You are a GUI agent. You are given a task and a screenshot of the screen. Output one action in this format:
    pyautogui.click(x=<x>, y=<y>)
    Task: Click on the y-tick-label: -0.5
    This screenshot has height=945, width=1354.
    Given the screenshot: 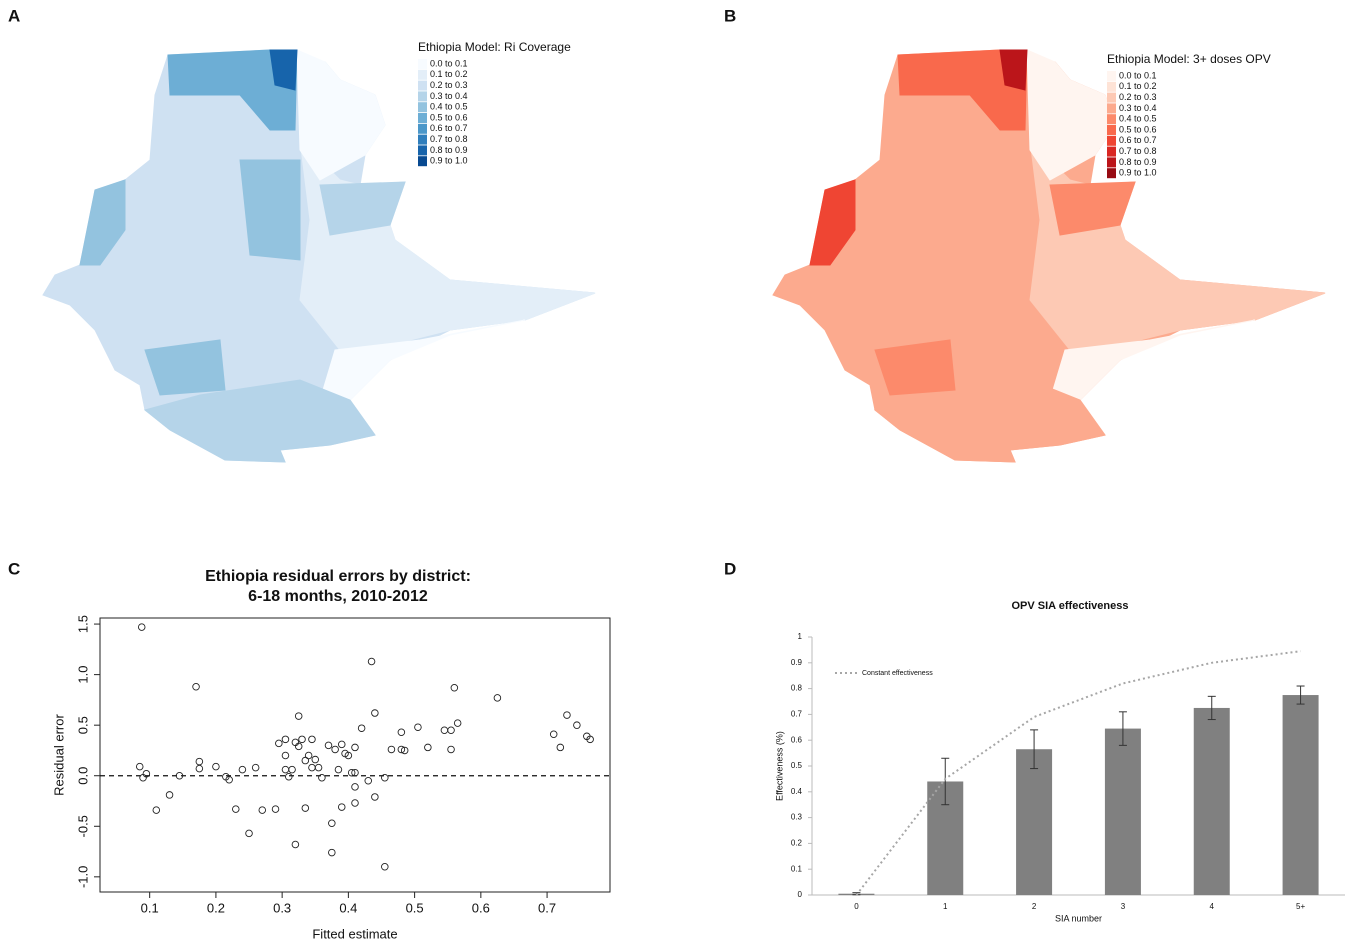 What is the action you would take?
    pyautogui.click(x=82, y=826)
    